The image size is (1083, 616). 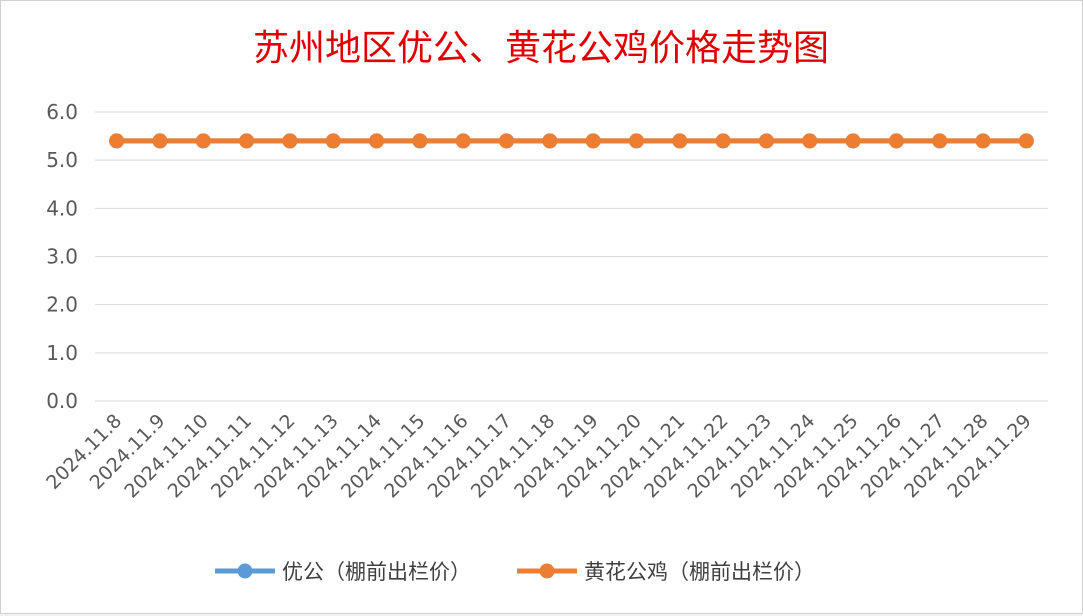 What do you see at coordinates (62, 112) in the screenshot?
I see `y-tick-label: 6.0` at bounding box center [62, 112].